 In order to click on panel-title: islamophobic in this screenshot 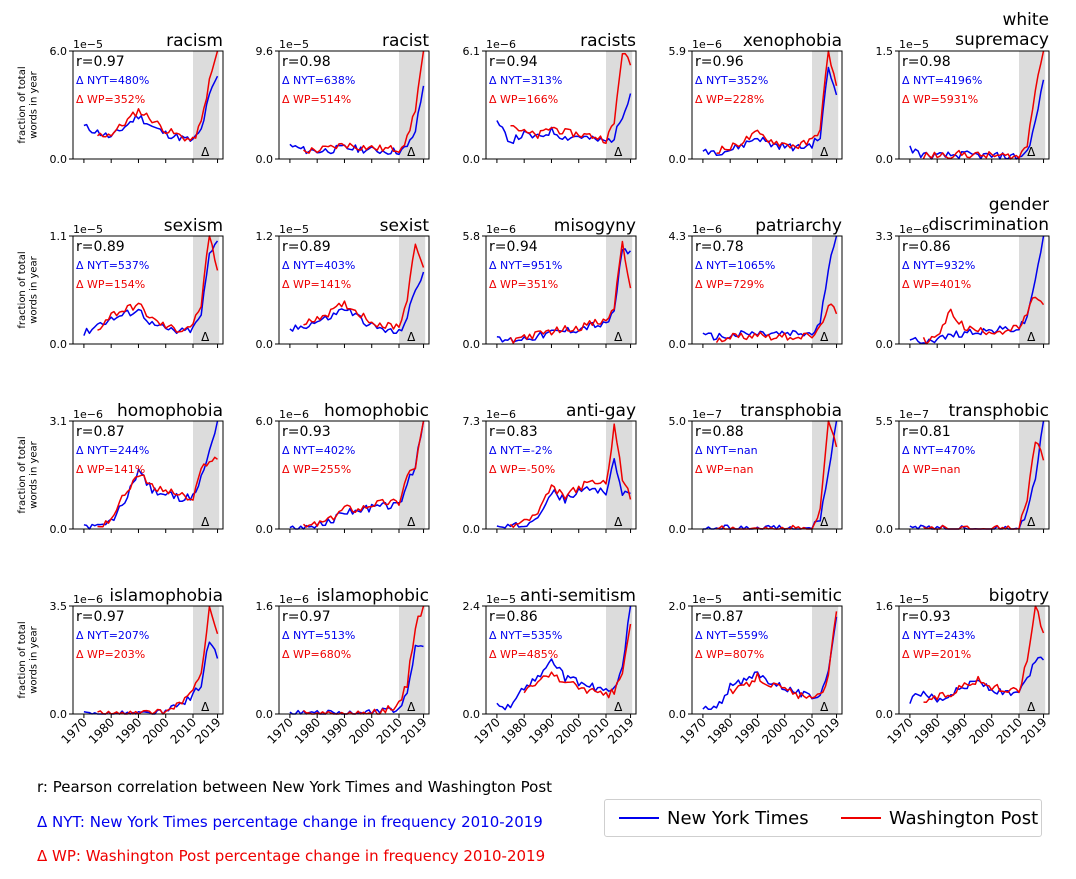, I will do `click(372, 596)`.